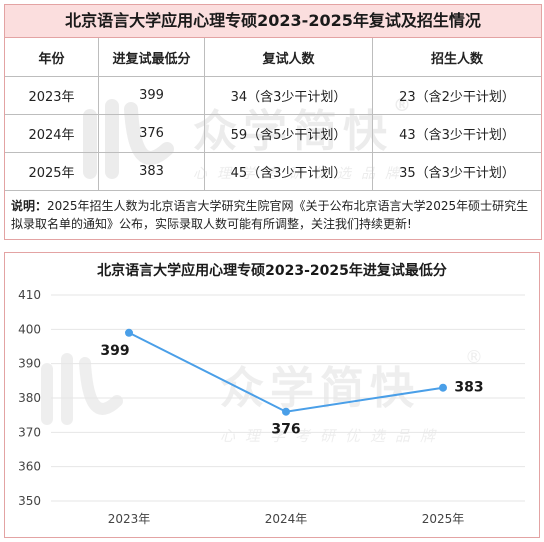  Describe the element at coordinates (29, 501) in the screenshot. I see `y-tick-label: 350` at that location.